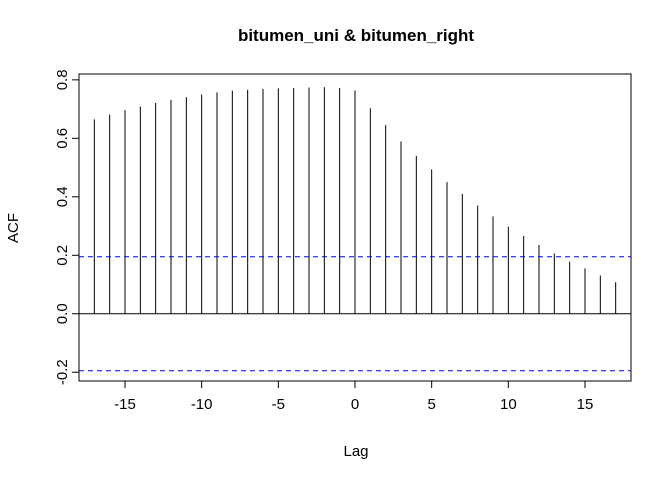  What do you see at coordinates (278, 404) in the screenshot?
I see `x-tick-label: -5` at bounding box center [278, 404].